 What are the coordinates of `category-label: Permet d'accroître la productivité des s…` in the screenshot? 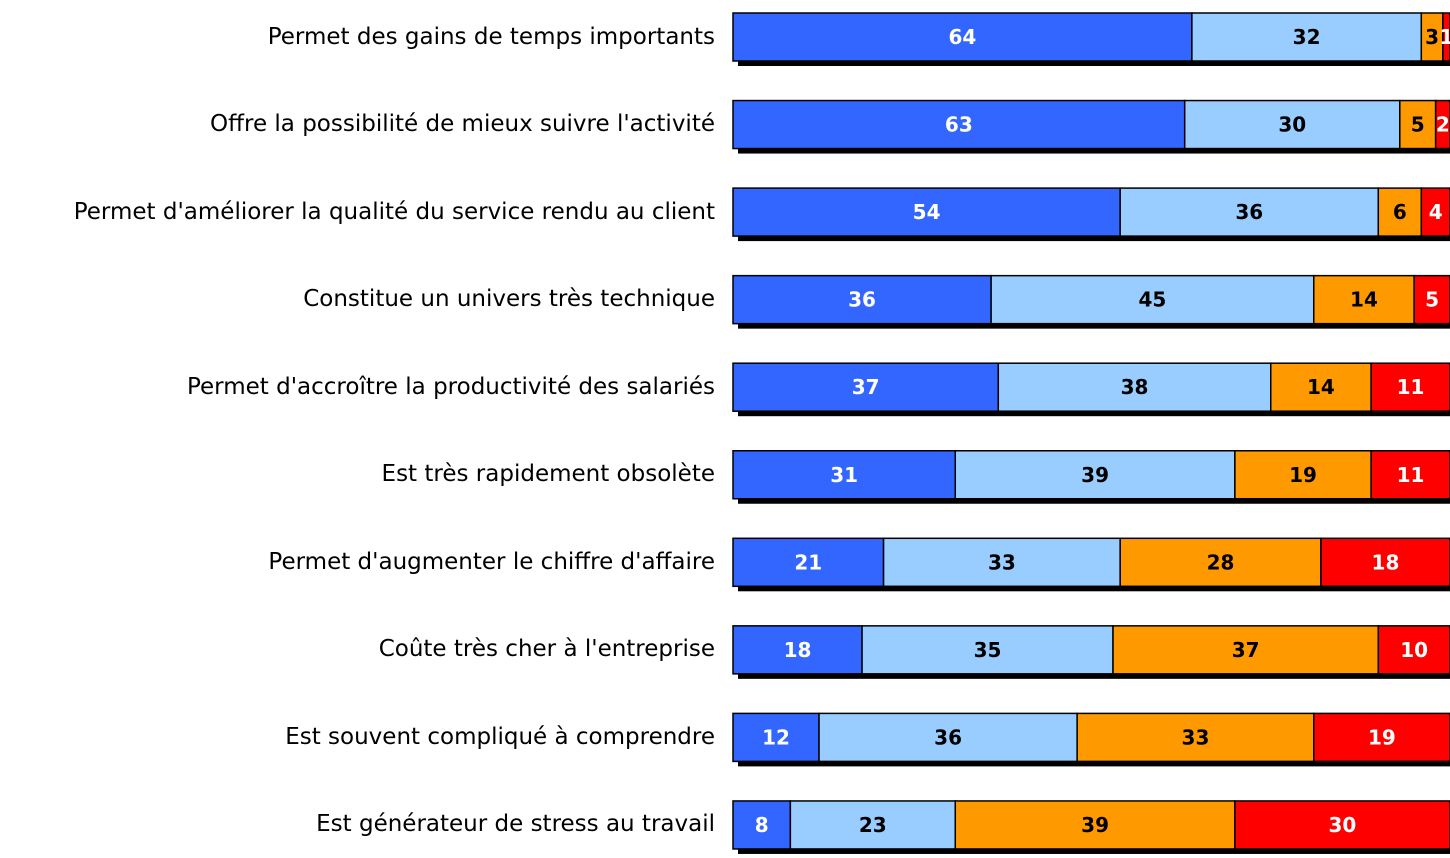 It's located at (450, 386).